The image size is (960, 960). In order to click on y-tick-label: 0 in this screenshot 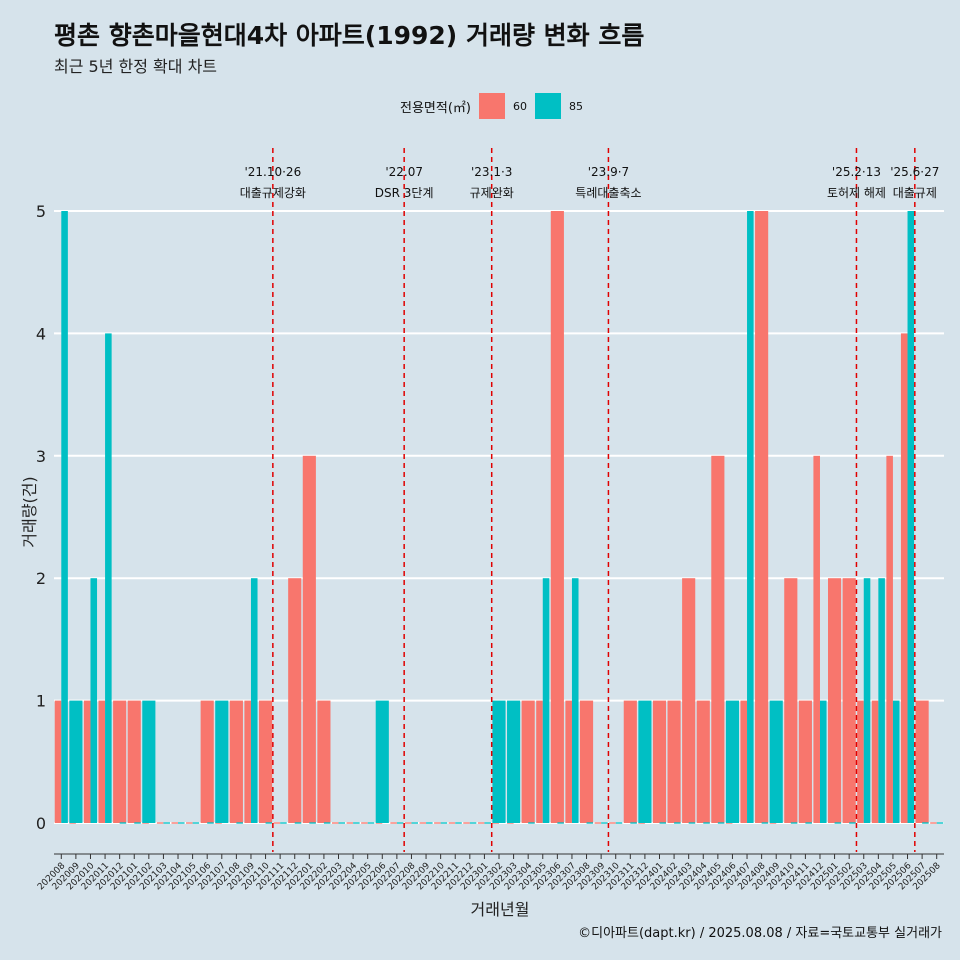, I will do `click(41, 823)`.